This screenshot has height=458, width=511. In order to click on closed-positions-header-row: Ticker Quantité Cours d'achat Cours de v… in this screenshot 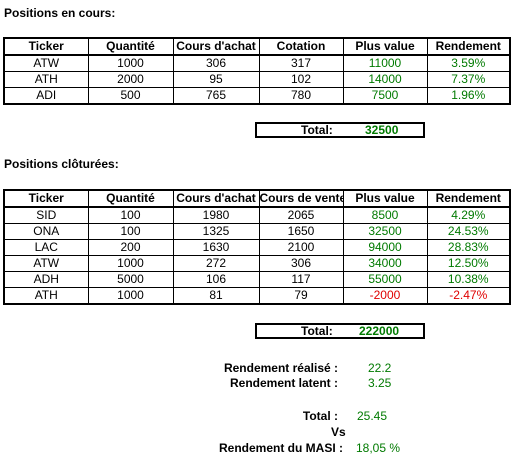, I will do `click(257, 198)`.